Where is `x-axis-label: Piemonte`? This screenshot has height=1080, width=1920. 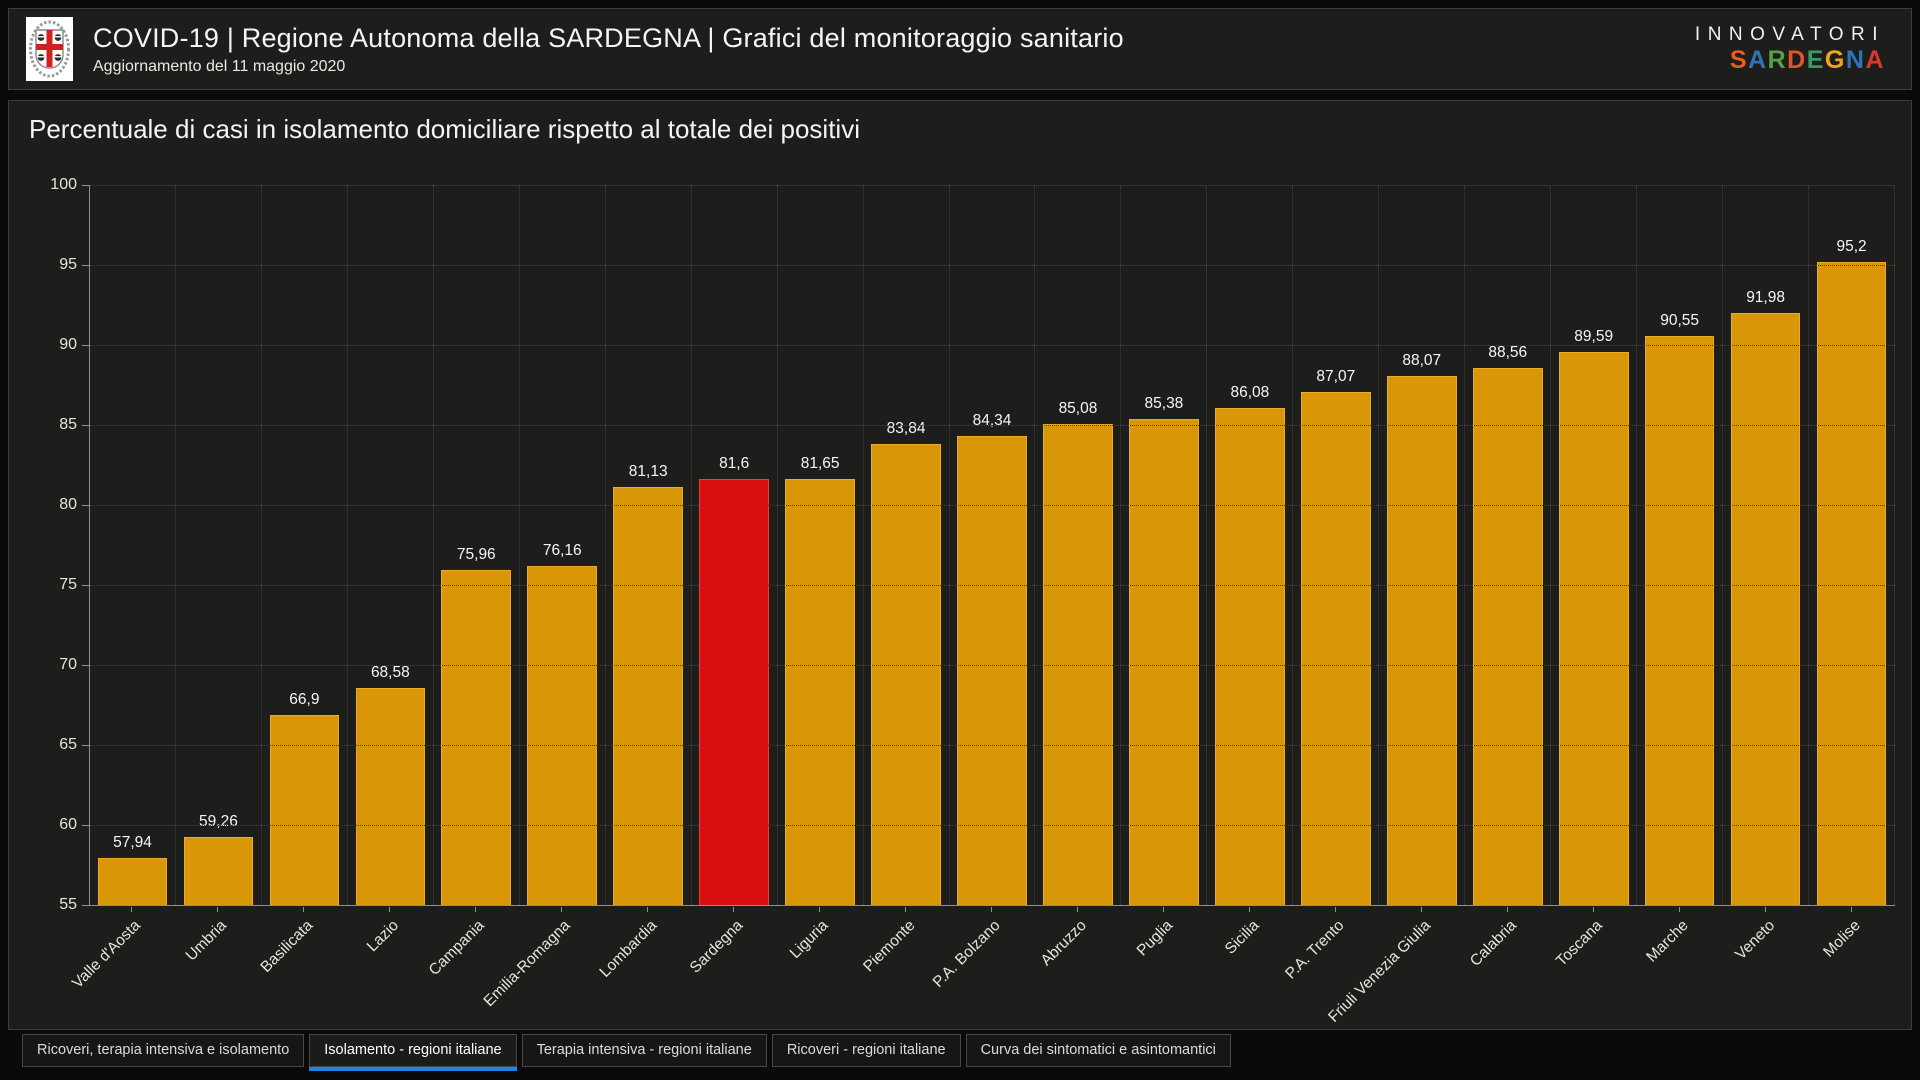
x-axis-label: Piemonte is located at coordinates (889, 946).